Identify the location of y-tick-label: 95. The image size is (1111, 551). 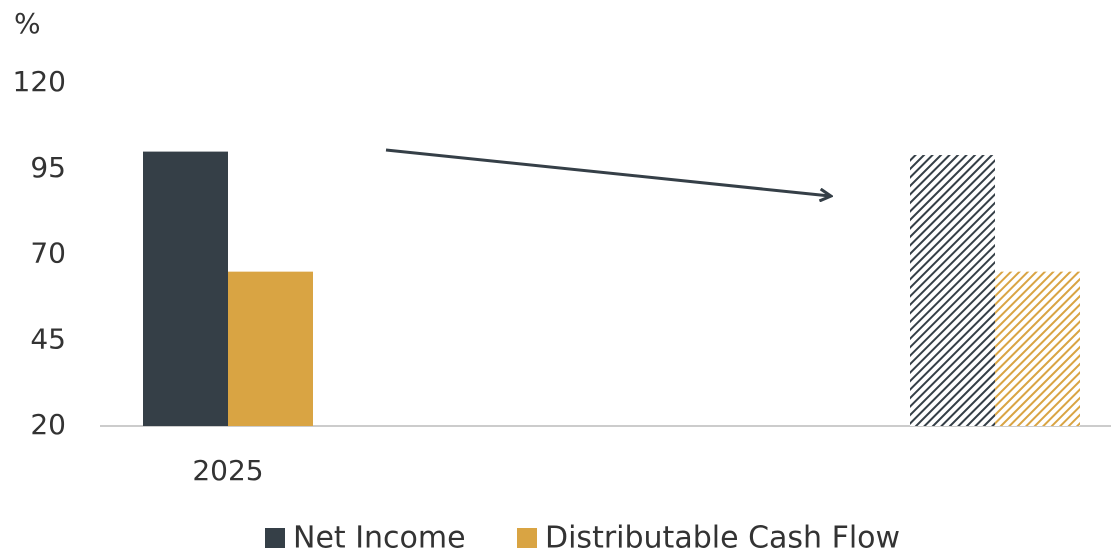
(48, 167).